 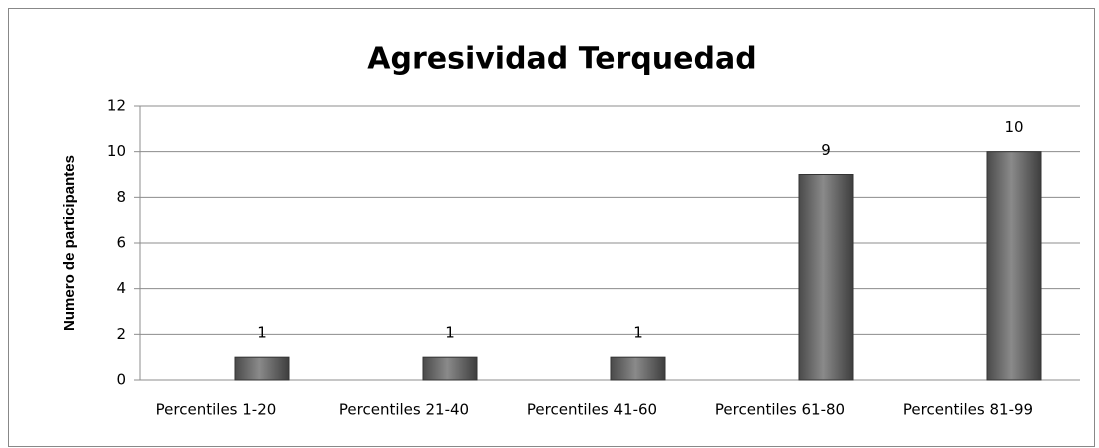 What do you see at coordinates (69, 243) in the screenshot?
I see `y-axis-label: Numero de participantes` at bounding box center [69, 243].